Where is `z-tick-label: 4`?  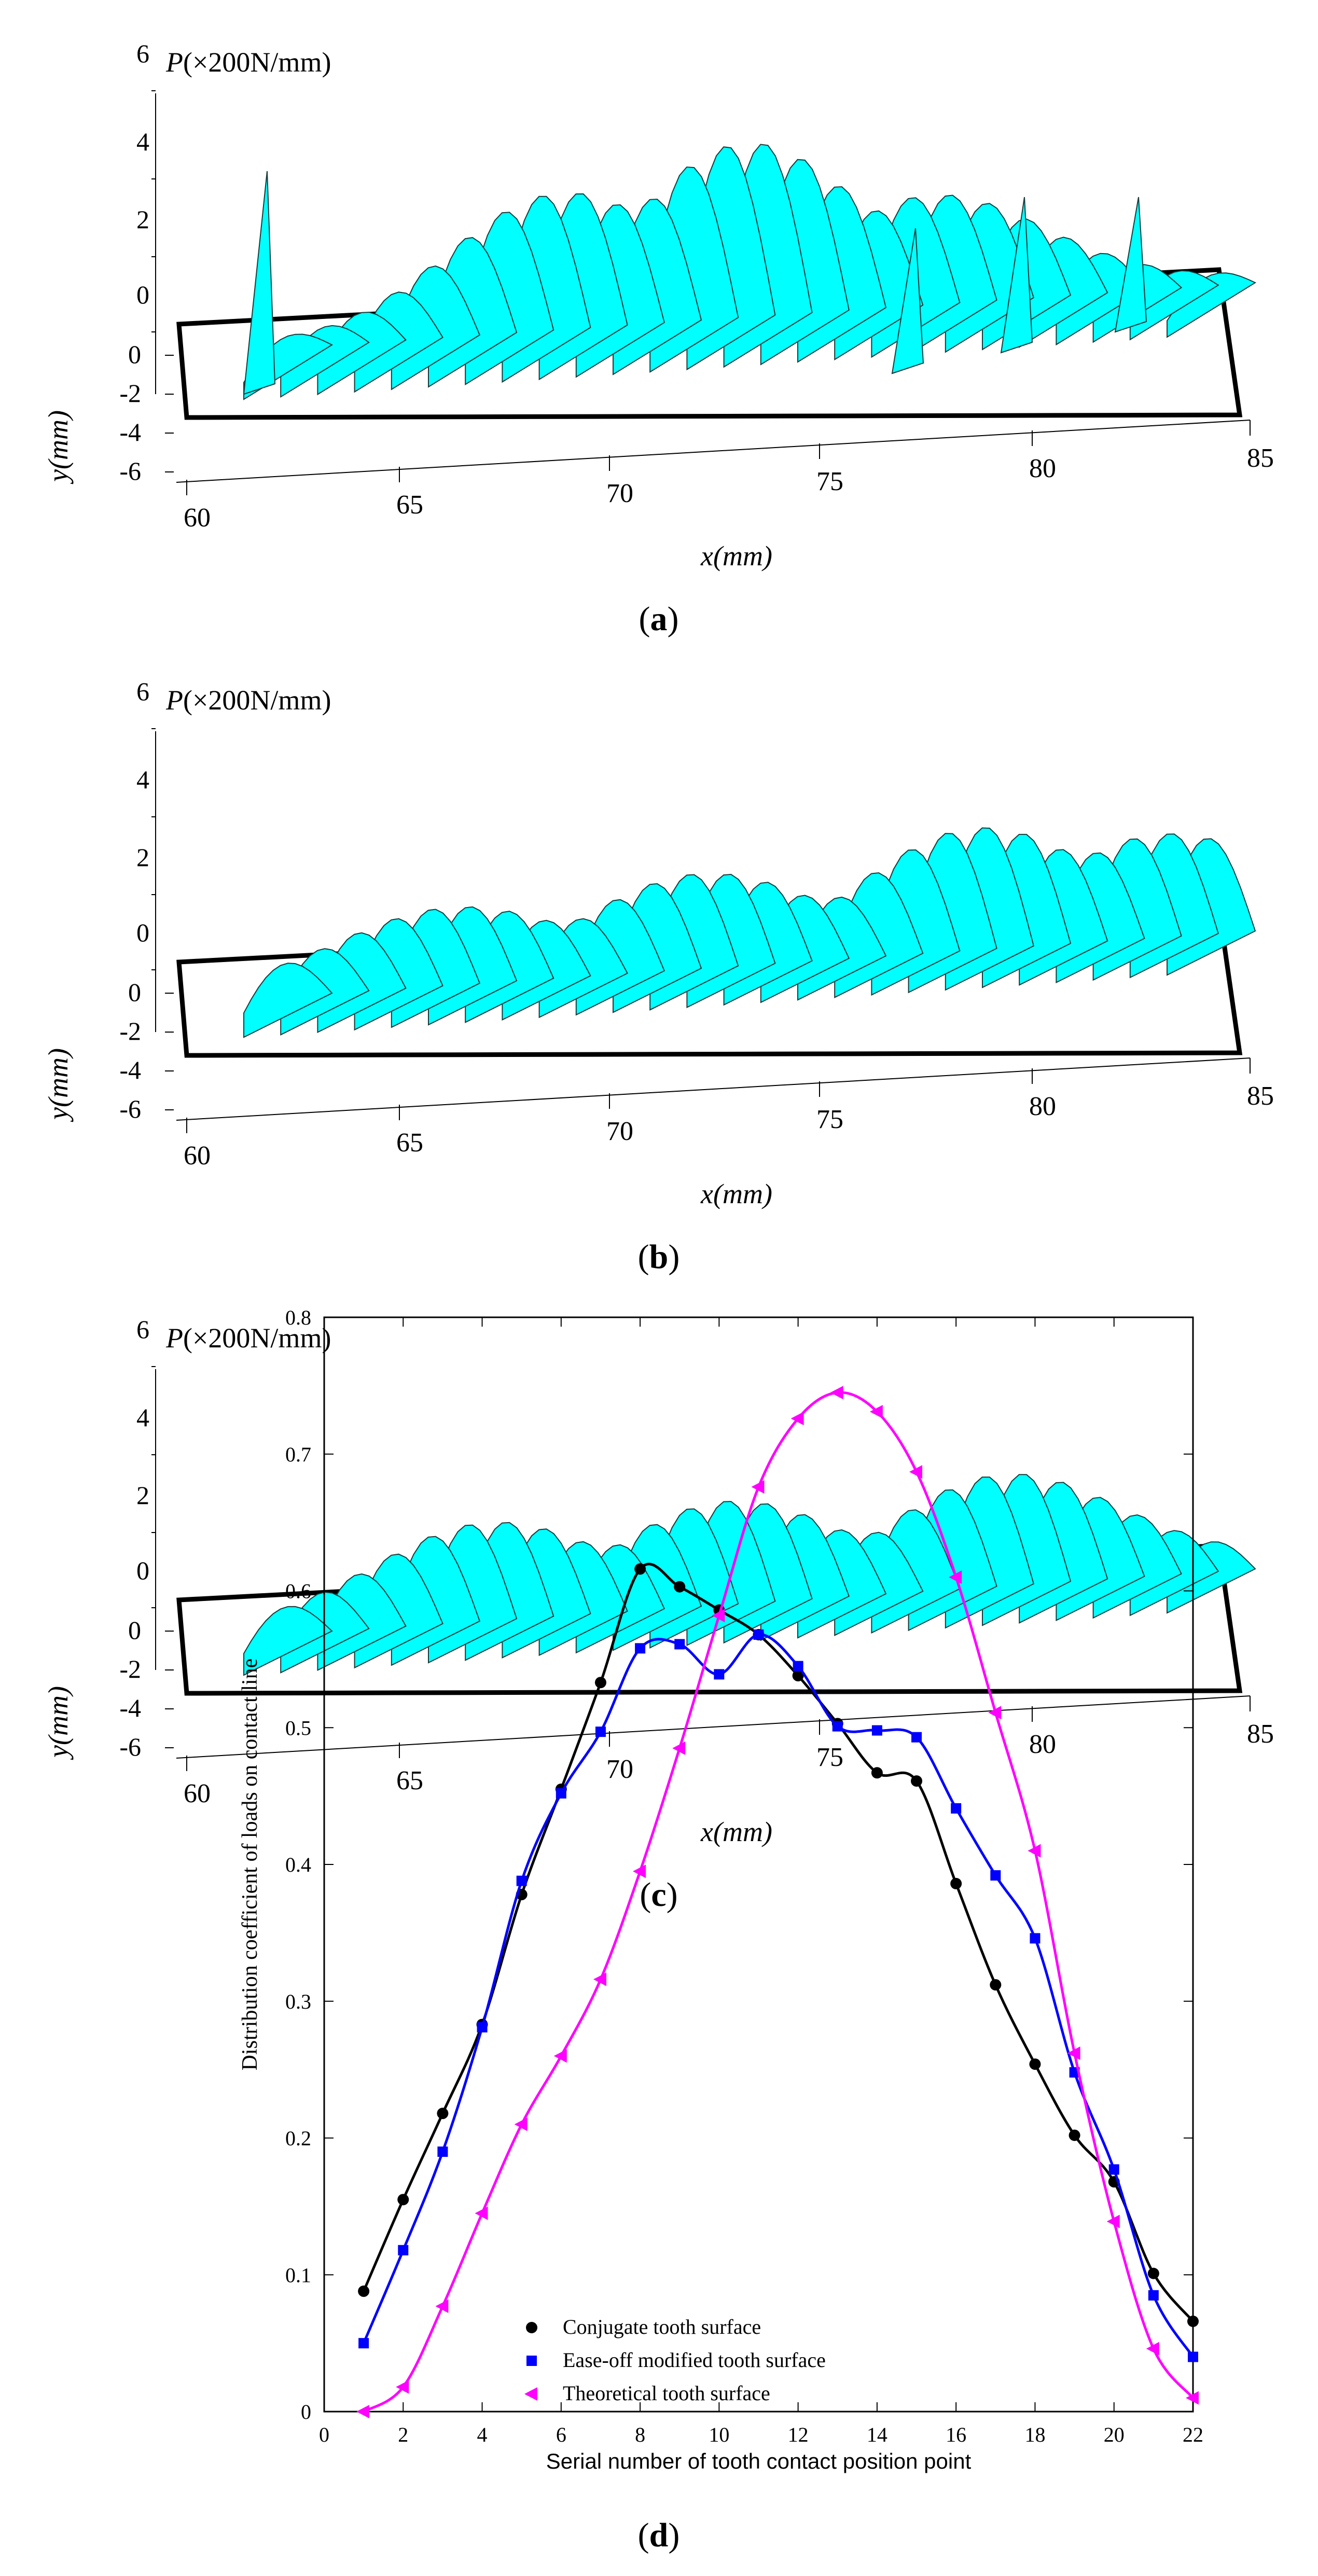
z-tick-label: 4 is located at coordinates (142, 141).